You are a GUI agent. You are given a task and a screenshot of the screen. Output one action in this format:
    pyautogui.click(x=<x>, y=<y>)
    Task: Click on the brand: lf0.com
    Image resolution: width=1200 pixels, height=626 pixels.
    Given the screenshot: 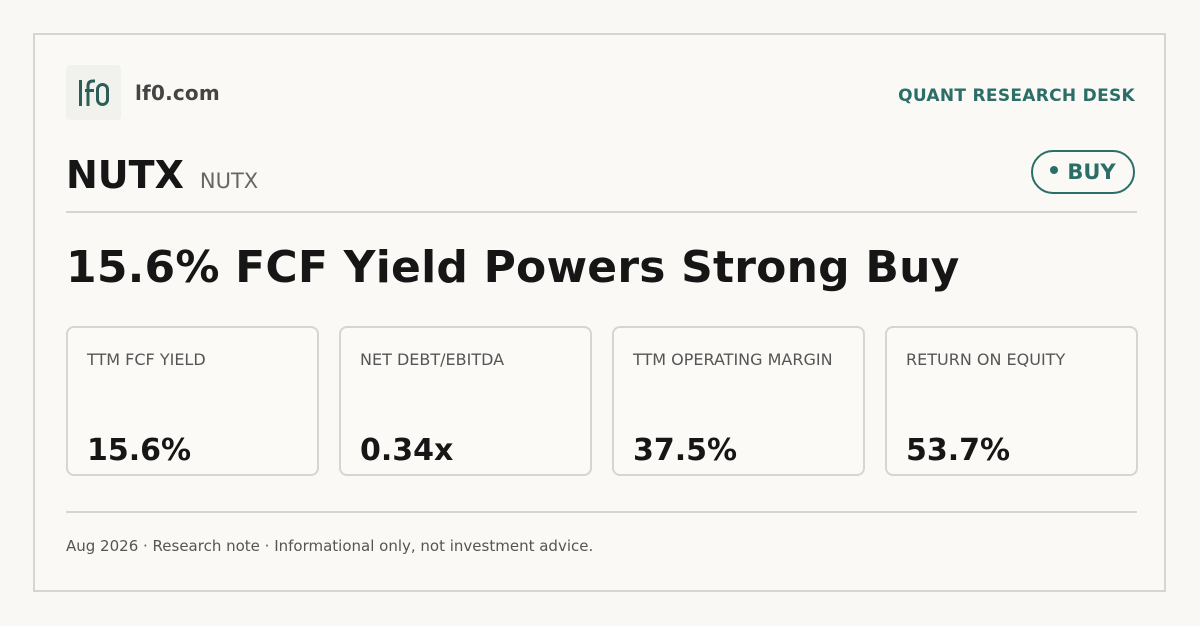 What is the action you would take?
    pyautogui.click(x=143, y=92)
    